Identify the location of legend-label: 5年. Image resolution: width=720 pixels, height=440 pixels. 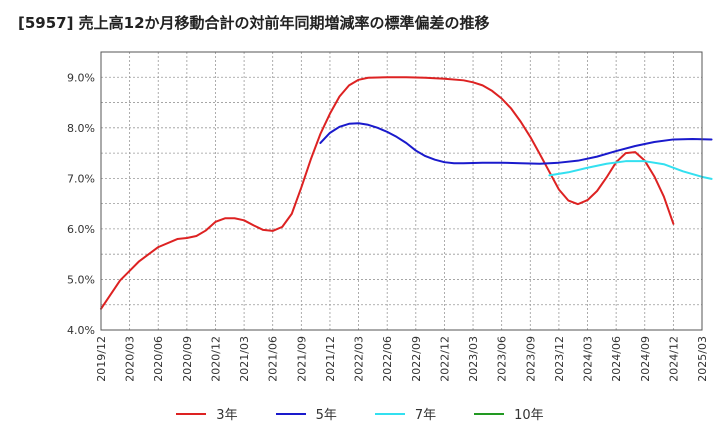
(326, 415).